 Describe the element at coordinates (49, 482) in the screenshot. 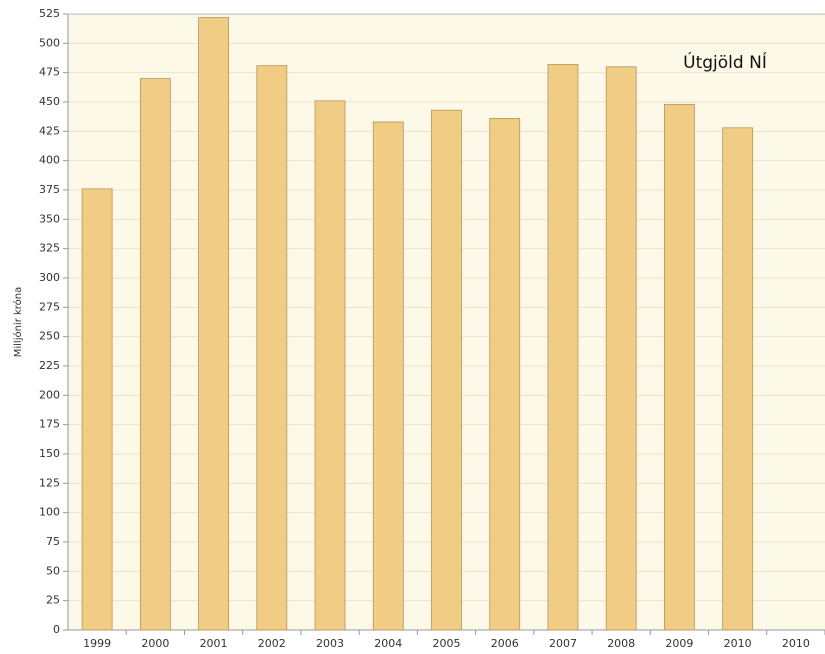

I see `y-tick-label: 125` at that location.